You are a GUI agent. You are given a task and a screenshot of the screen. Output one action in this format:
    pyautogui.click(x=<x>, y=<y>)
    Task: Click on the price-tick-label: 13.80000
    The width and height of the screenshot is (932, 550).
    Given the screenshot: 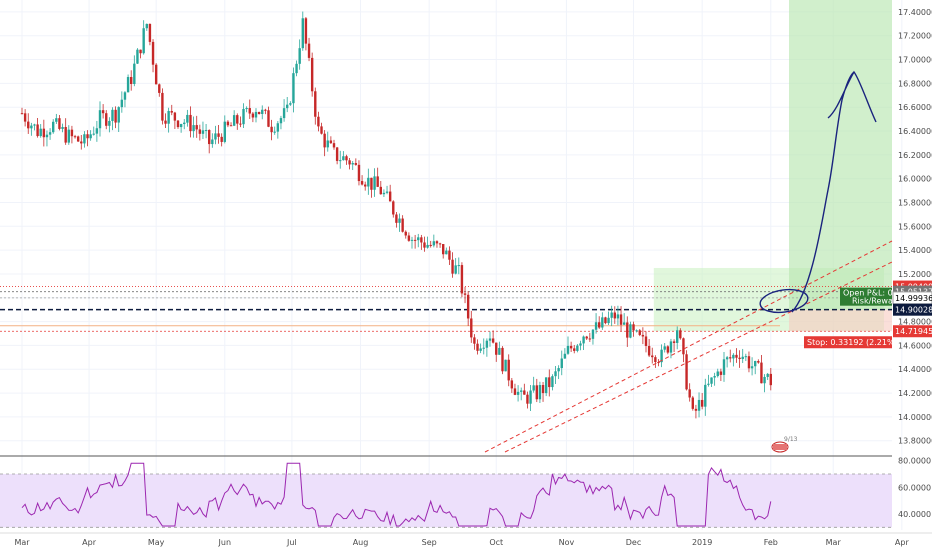 What is the action you would take?
    pyautogui.click(x=915, y=441)
    